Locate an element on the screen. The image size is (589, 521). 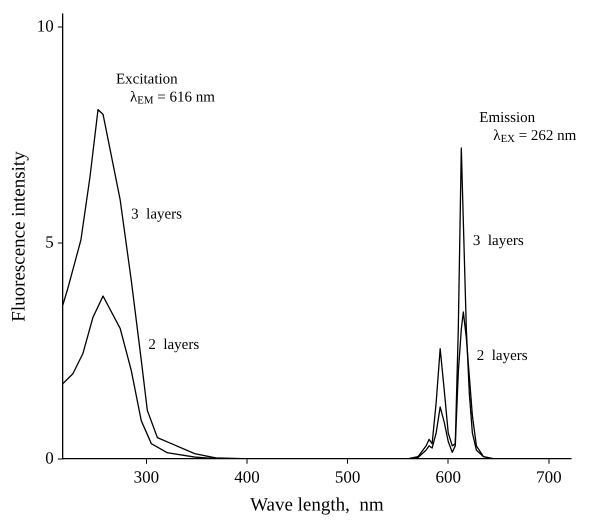
y-tick-label: 0 is located at coordinates (49, 458).